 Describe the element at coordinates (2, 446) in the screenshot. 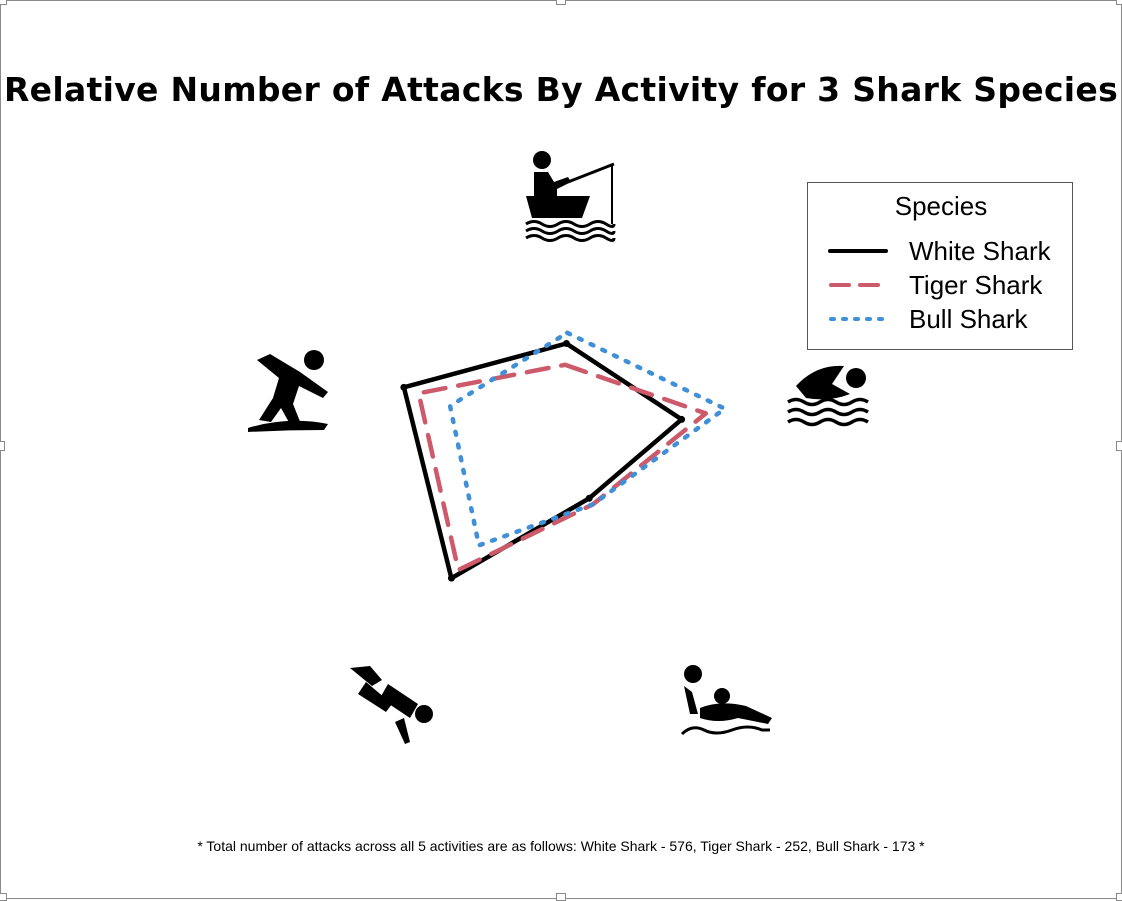

I see `resize-handle-left` at that location.